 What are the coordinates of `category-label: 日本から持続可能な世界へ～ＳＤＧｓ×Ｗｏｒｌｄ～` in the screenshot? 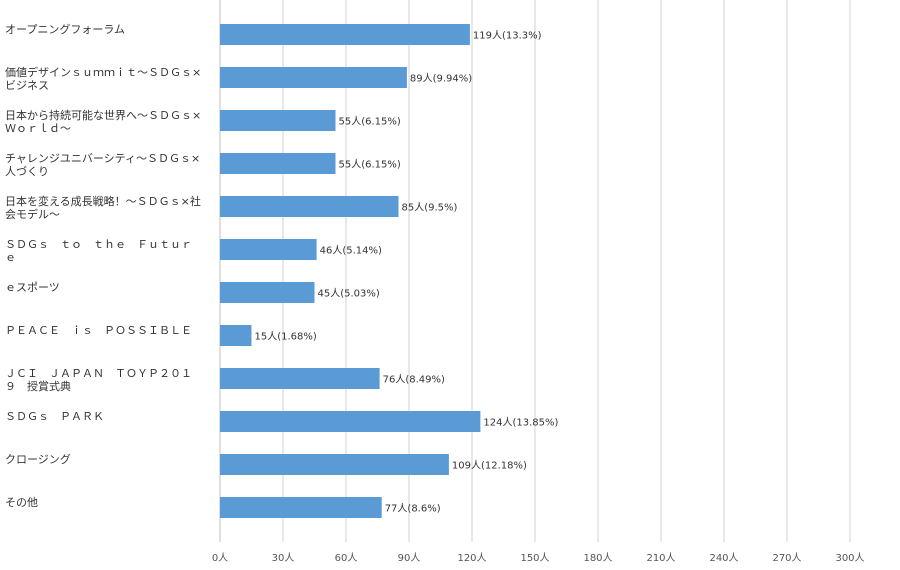 It's located at (103, 121).